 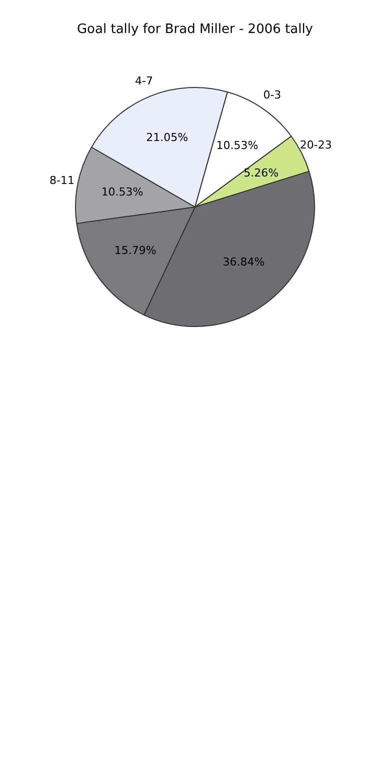 What do you see at coordinates (144, 81) in the screenshot?
I see `slice-label: 4-7` at bounding box center [144, 81].